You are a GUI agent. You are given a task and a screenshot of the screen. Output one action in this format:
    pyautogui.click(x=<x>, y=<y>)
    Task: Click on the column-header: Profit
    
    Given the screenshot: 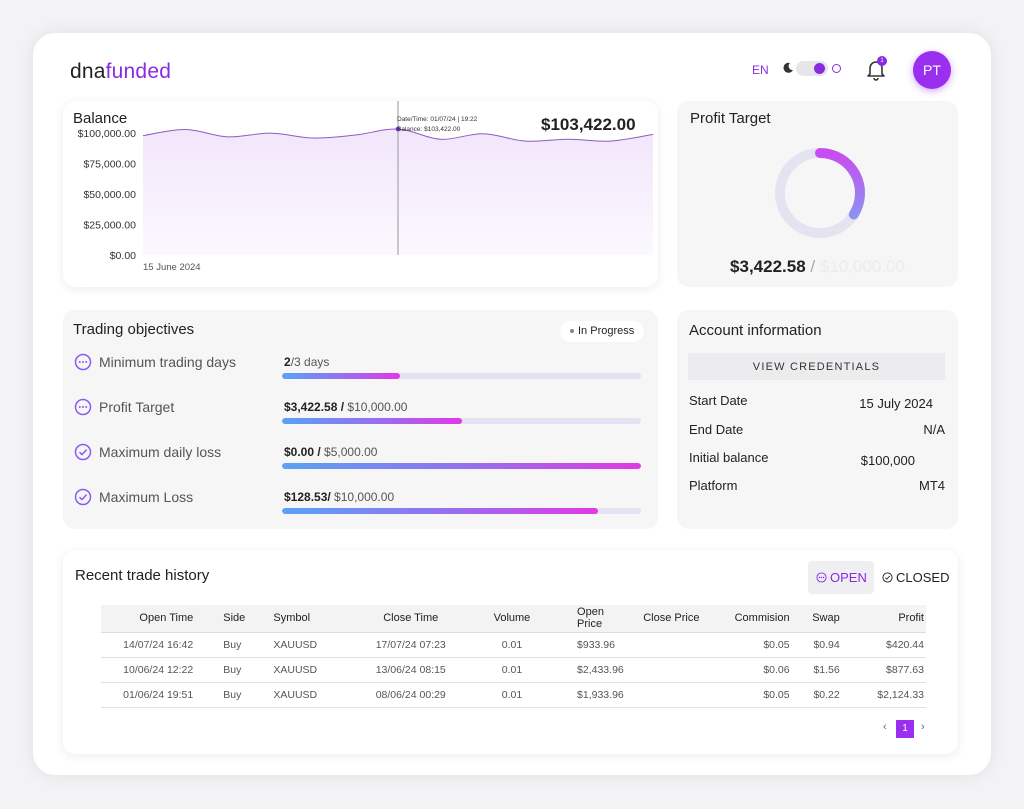 What is the action you would take?
    pyautogui.click(x=884, y=619)
    